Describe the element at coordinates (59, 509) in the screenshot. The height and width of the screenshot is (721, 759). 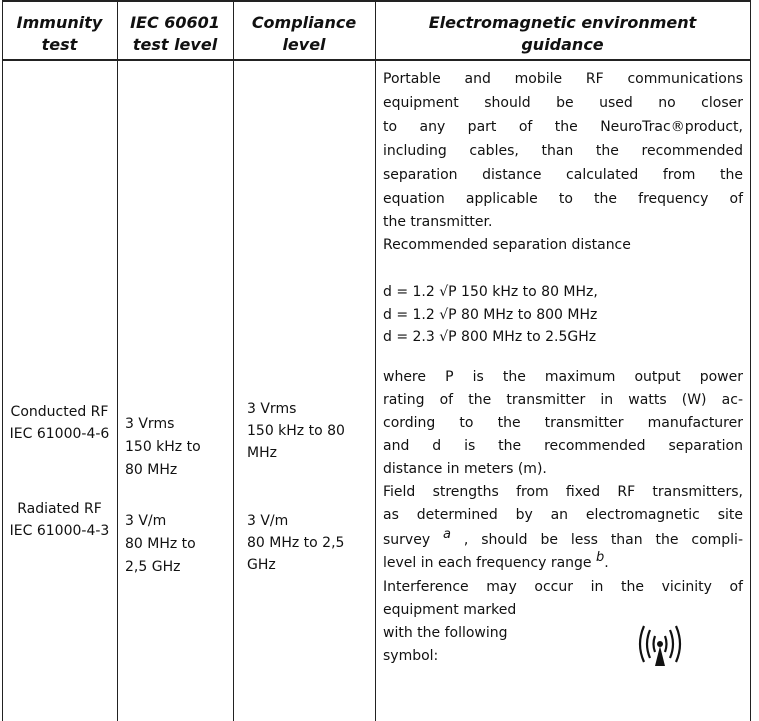
I see `cell-text: Radiated RF` at that location.